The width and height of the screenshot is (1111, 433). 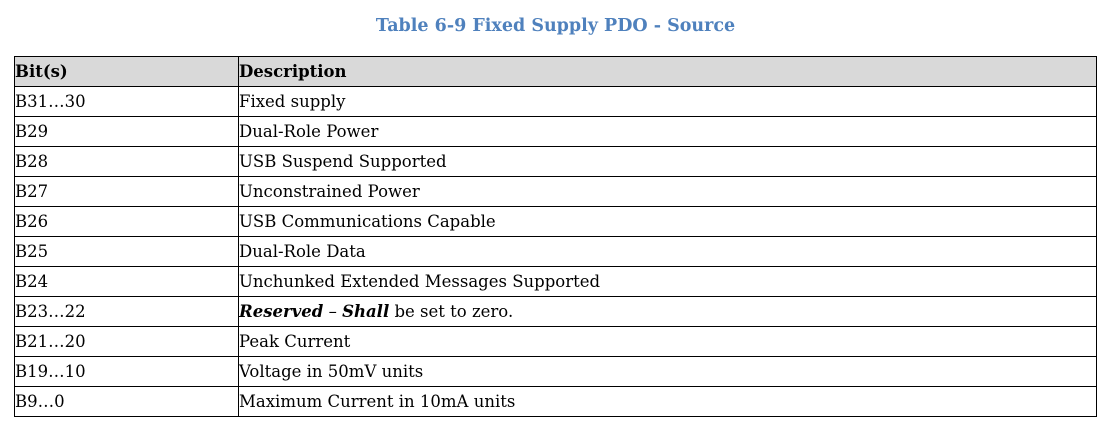 What do you see at coordinates (667, 191) in the screenshot?
I see `description-cell: Unconstrained Power` at bounding box center [667, 191].